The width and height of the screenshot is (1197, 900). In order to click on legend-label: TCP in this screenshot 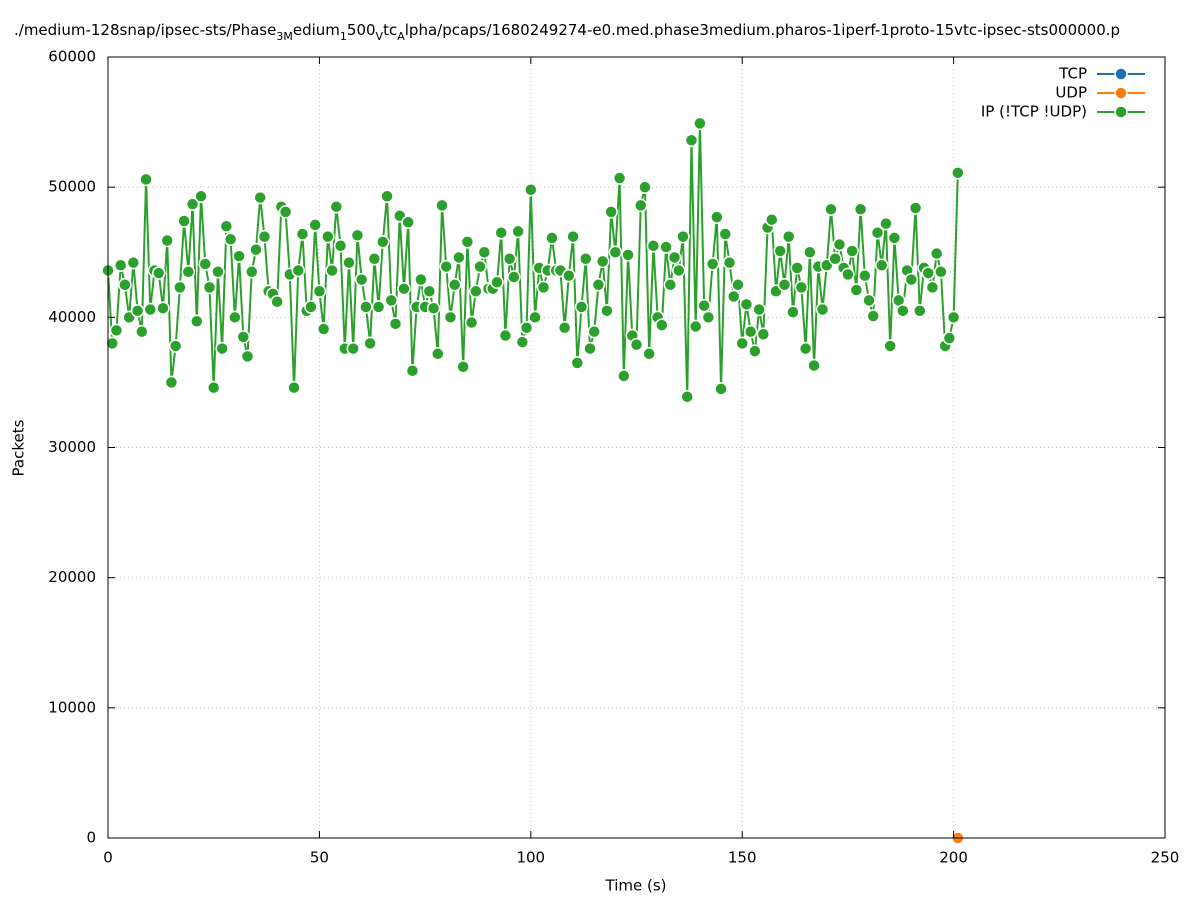, I will do `click(1072, 74)`.